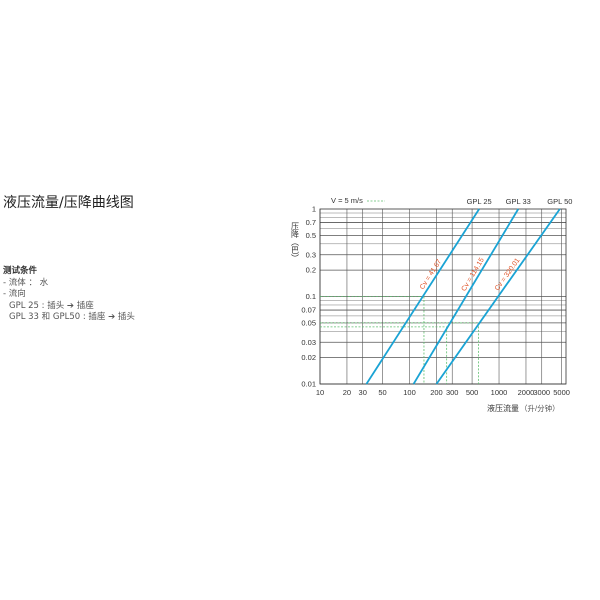 Image resolution: width=600 pixels, height=600 pixels. I want to click on cv-label: Cv = 320.01, so click(508, 274).